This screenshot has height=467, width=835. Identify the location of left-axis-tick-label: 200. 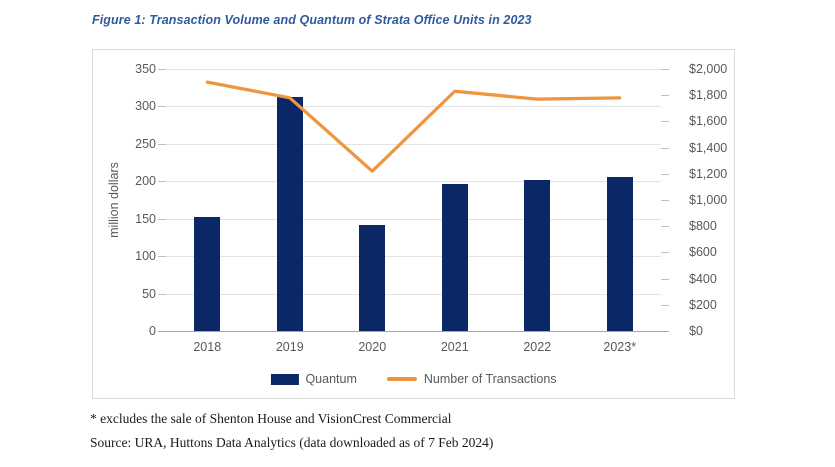
(145, 181).